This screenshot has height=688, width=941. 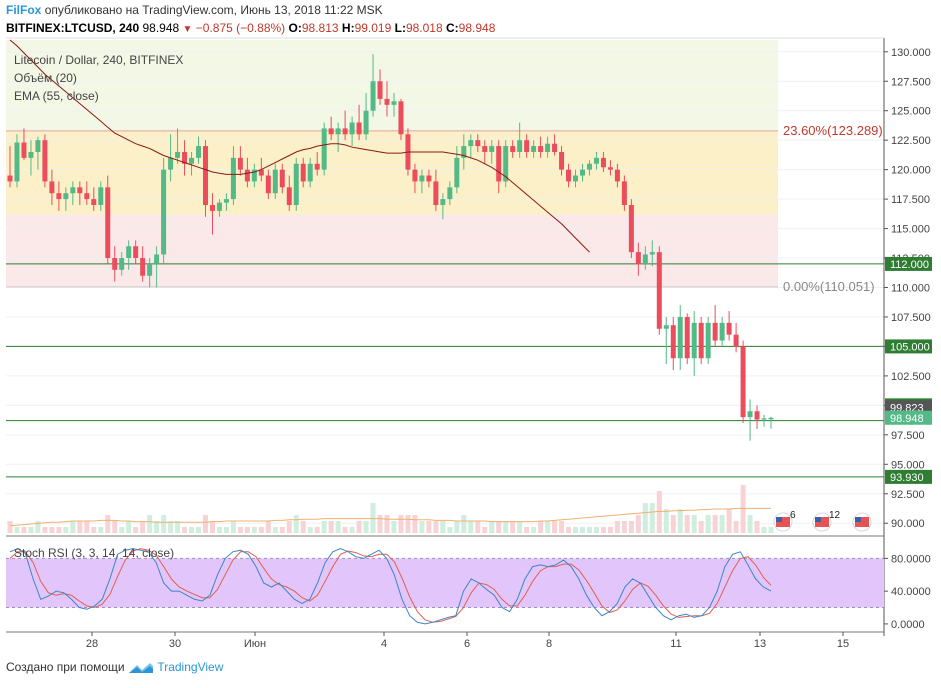 I want to click on event-count: 6, so click(x=793, y=515).